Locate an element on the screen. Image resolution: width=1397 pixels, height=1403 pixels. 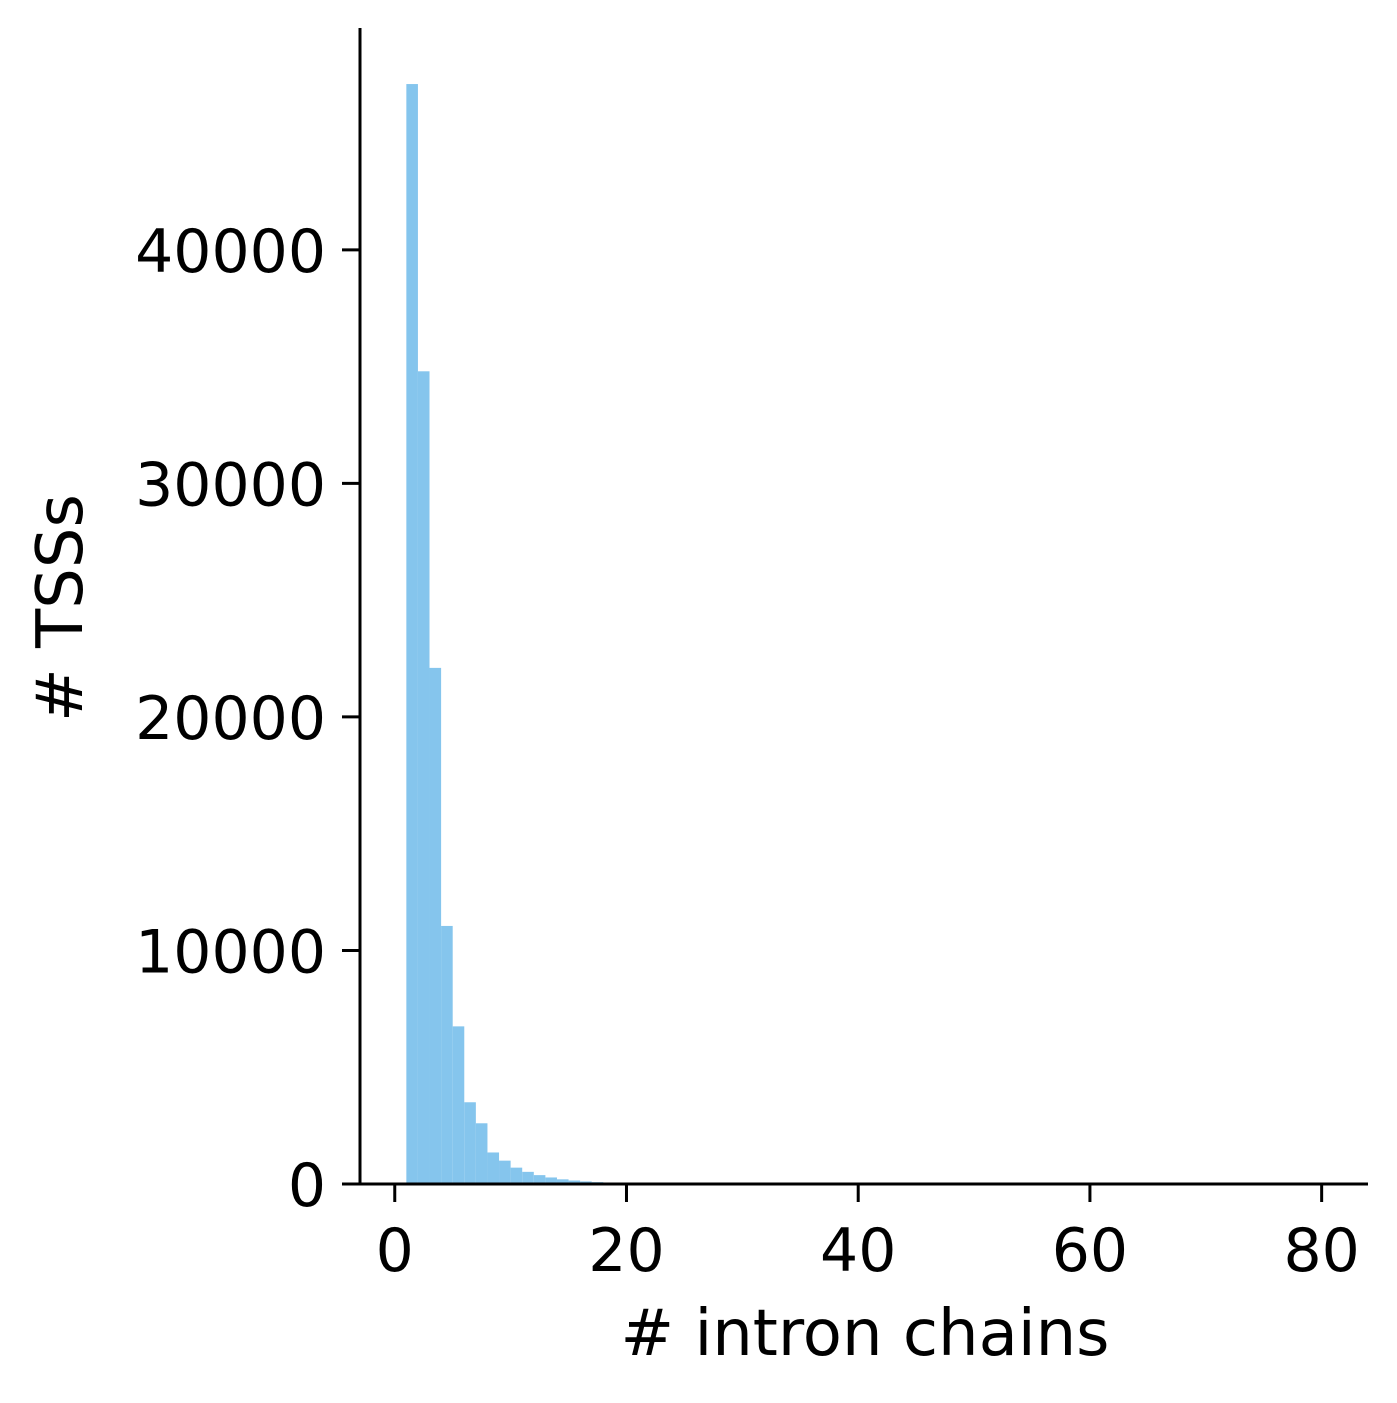
y-tick-label-2: 20000 is located at coordinates (230, 719).